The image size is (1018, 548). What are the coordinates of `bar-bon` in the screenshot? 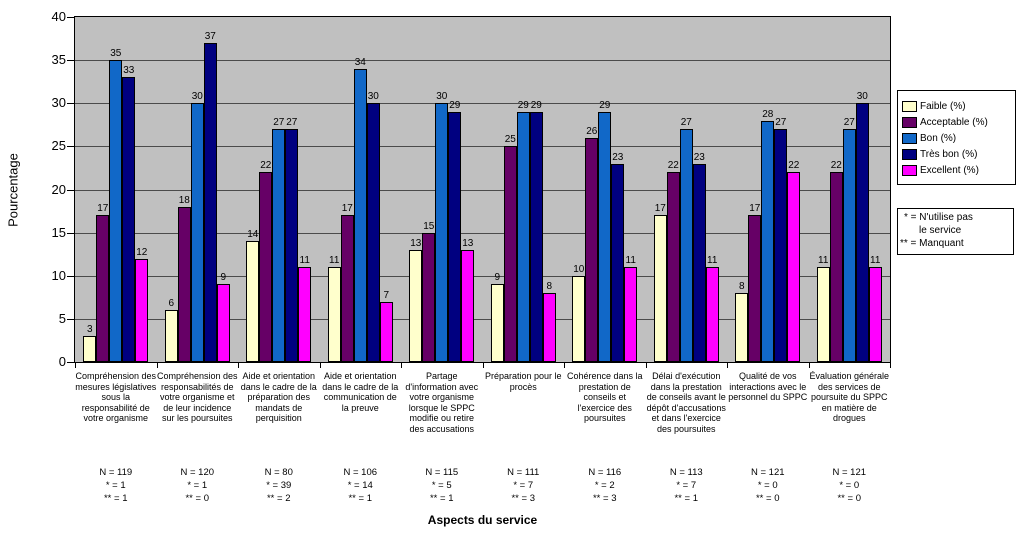 It's located at (279, 245).